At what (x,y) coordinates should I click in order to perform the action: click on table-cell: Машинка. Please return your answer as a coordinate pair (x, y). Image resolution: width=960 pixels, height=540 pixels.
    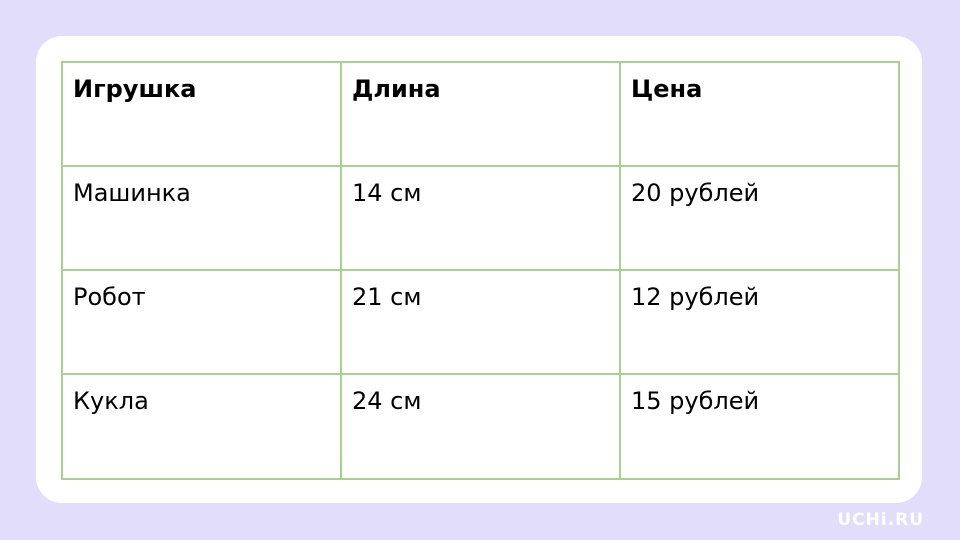
    Looking at the image, I should click on (201, 218).